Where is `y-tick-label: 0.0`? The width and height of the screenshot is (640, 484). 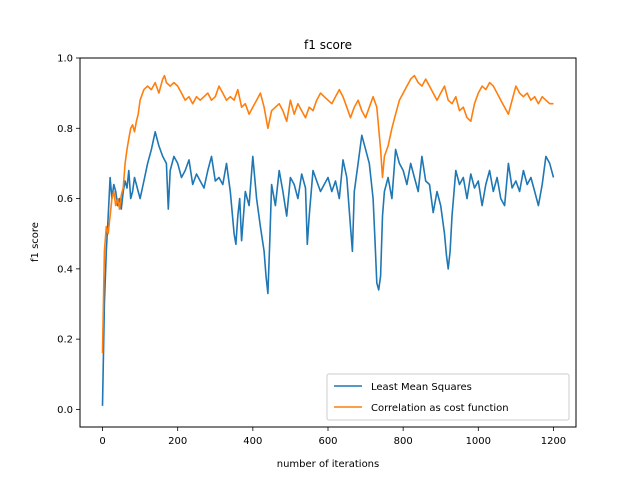 y-tick-label: 0.0 is located at coordinates (65, 410).